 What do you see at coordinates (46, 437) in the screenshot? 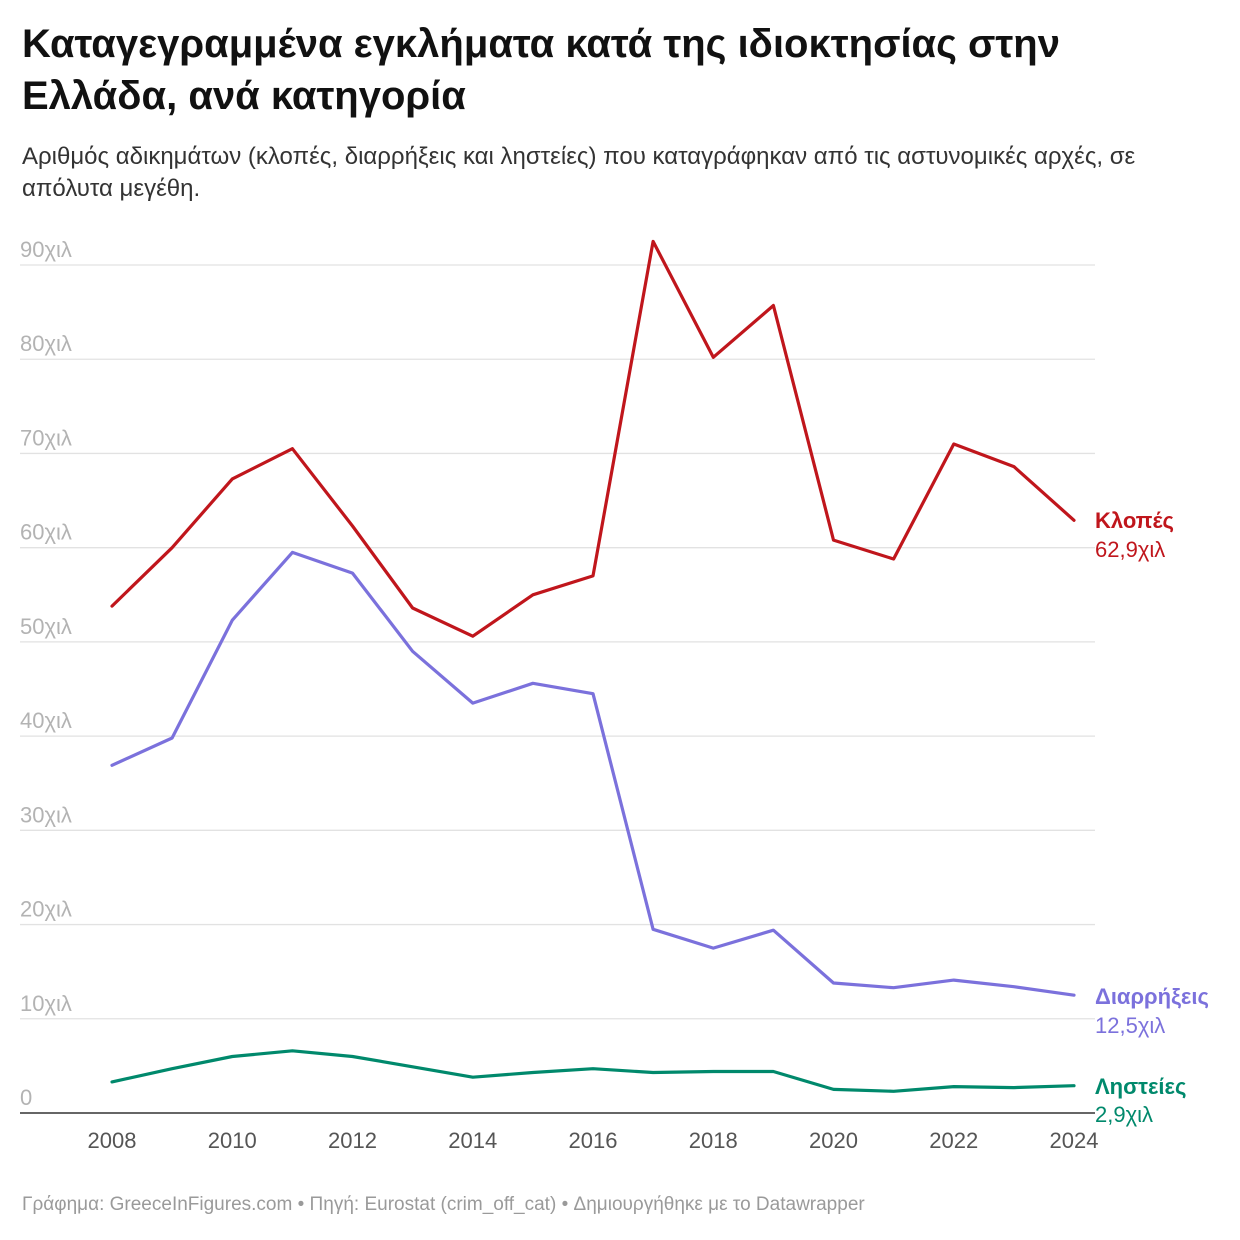
I see `y-tick-label: 70χιλ` at bounding box center [46, 437].